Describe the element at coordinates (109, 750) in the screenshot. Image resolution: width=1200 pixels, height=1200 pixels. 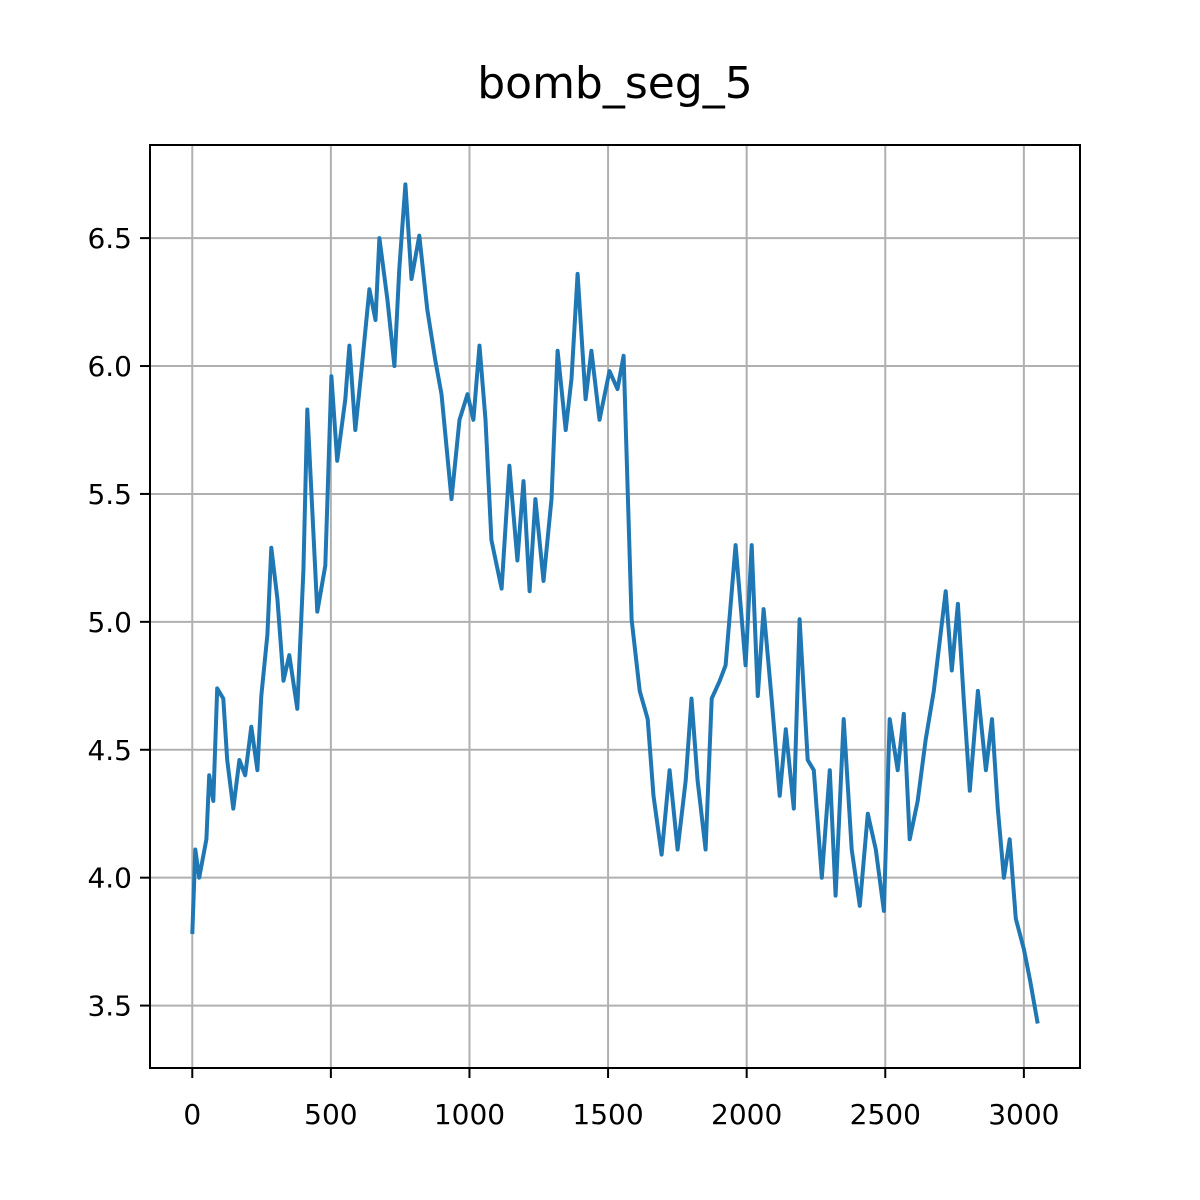
I see `y-tick-label: 4.5` at that location.